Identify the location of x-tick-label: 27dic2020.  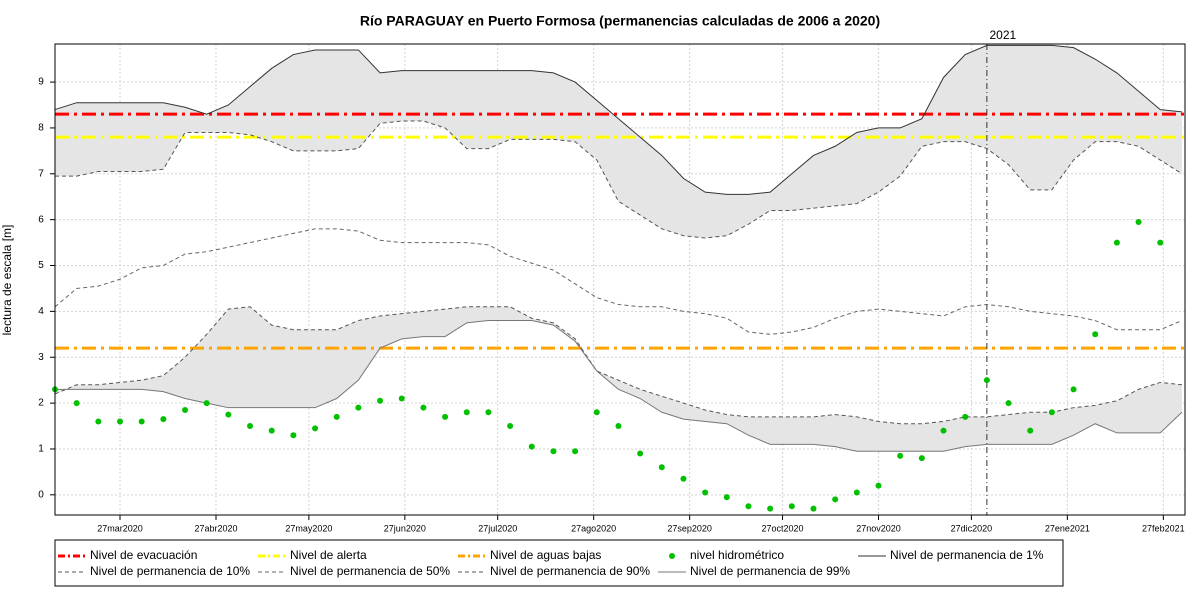
(972, 528).